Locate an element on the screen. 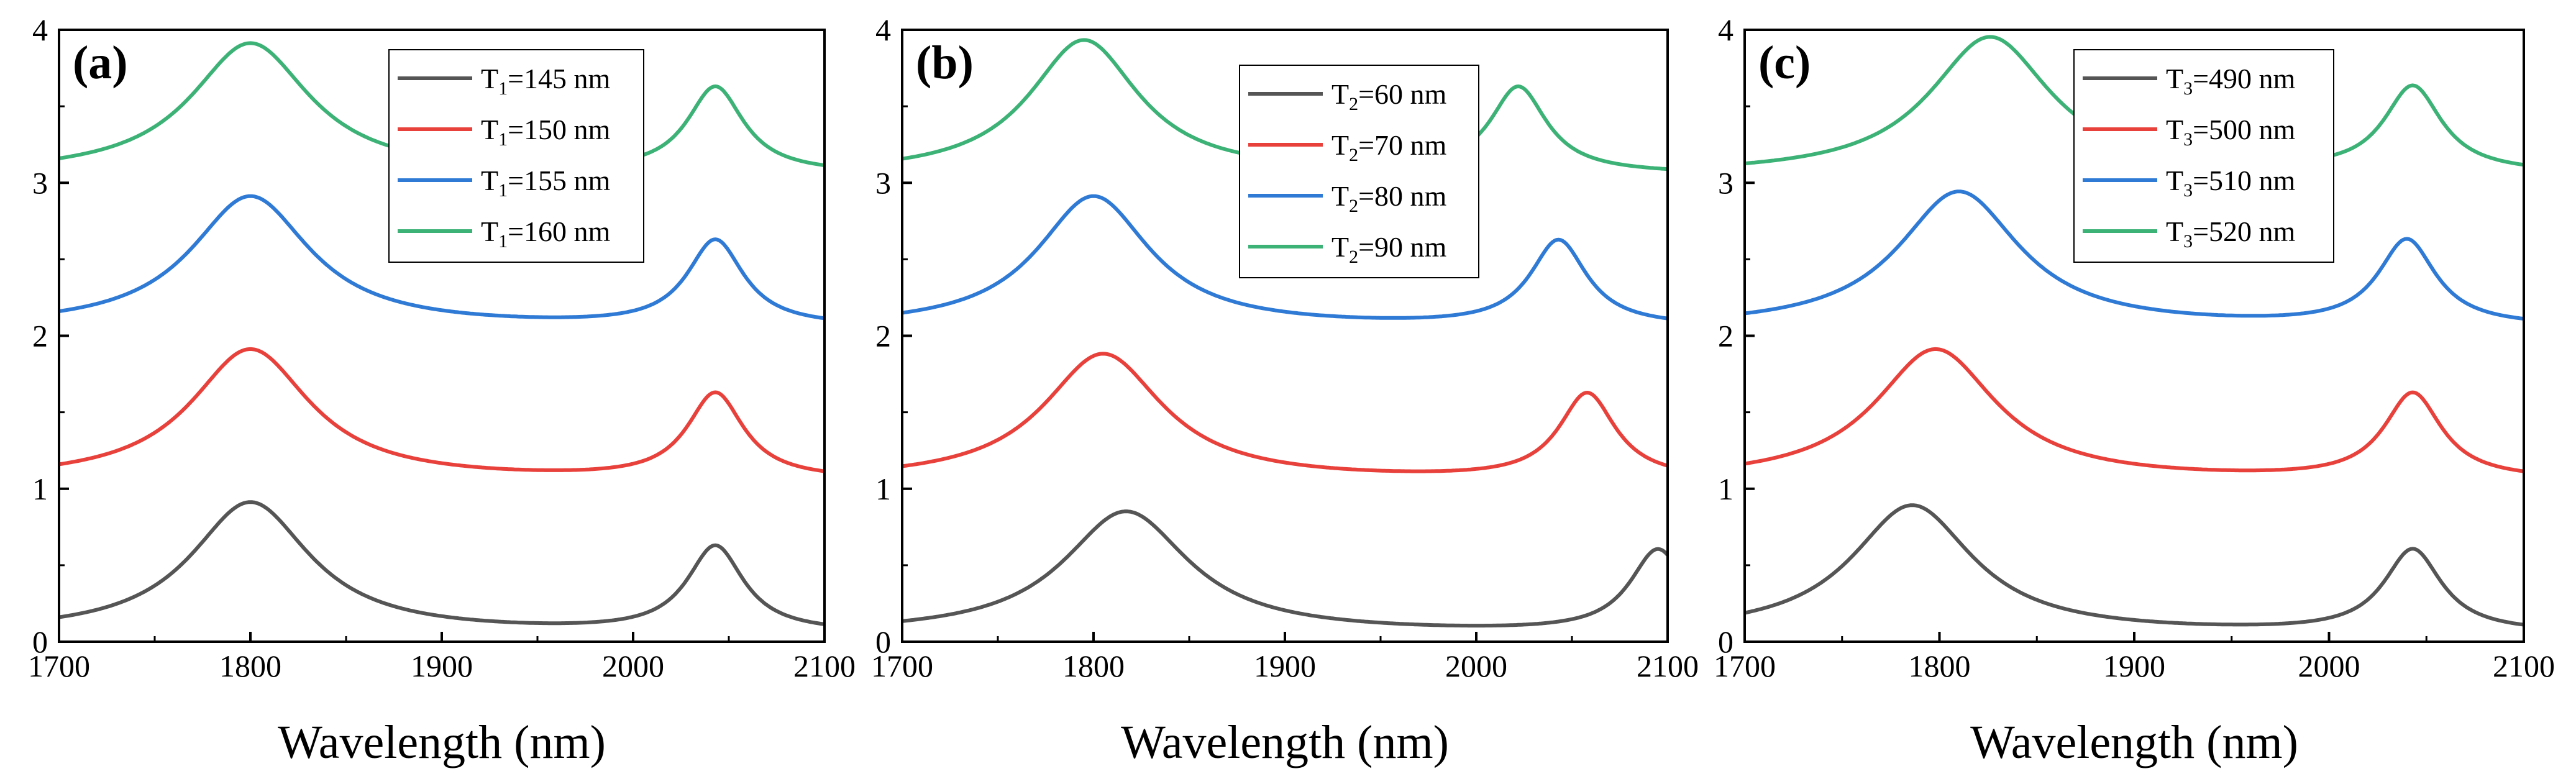 This screenshot has height=784, width=2576. panel-label: (b) is located at coordinates (945, 63).